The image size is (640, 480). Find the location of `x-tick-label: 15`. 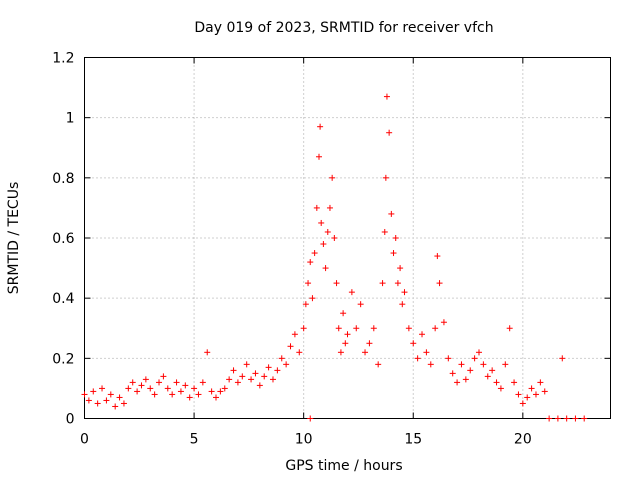

x-tick-label: 15 is located at coordinates (413, 440).